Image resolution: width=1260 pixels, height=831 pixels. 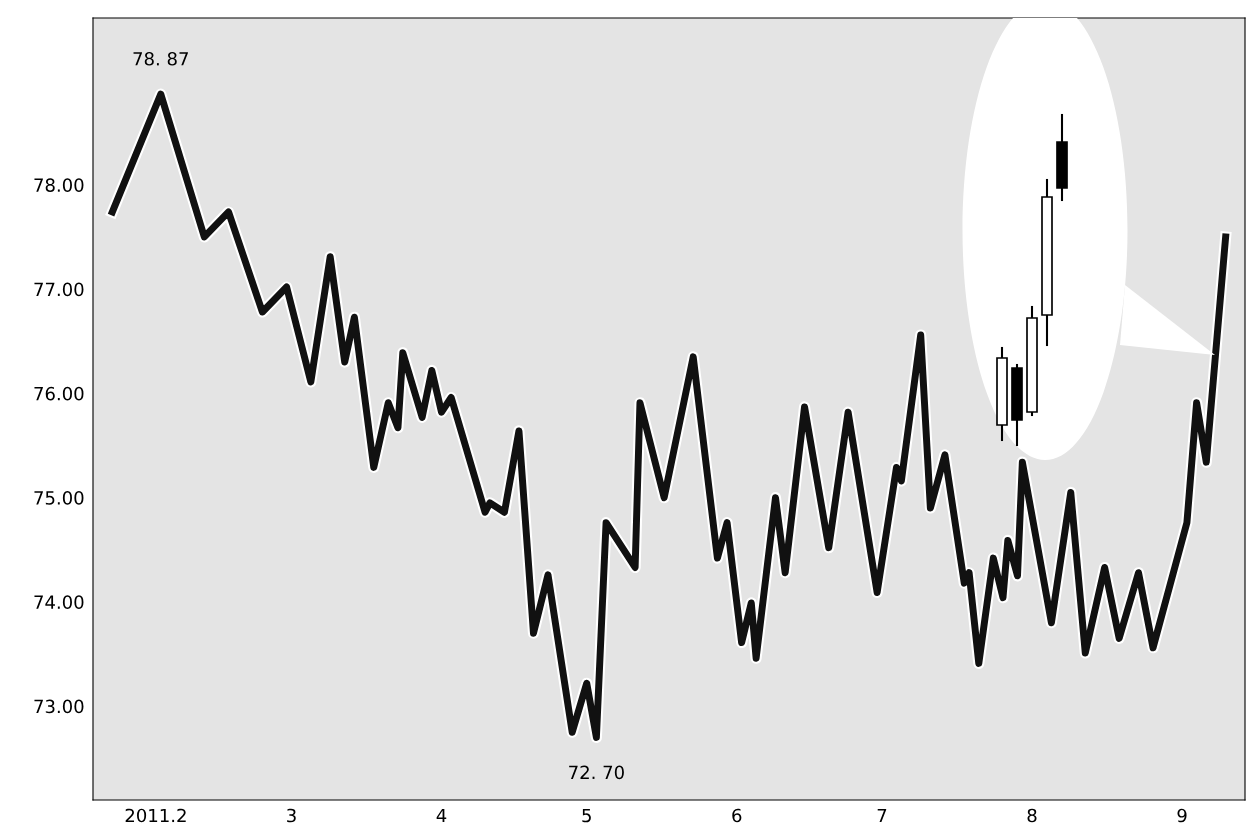 What do you see at coordinates (291, 815) in the screenshot?
I see `x-tick-label: 3` at bounding box center [291, 815].